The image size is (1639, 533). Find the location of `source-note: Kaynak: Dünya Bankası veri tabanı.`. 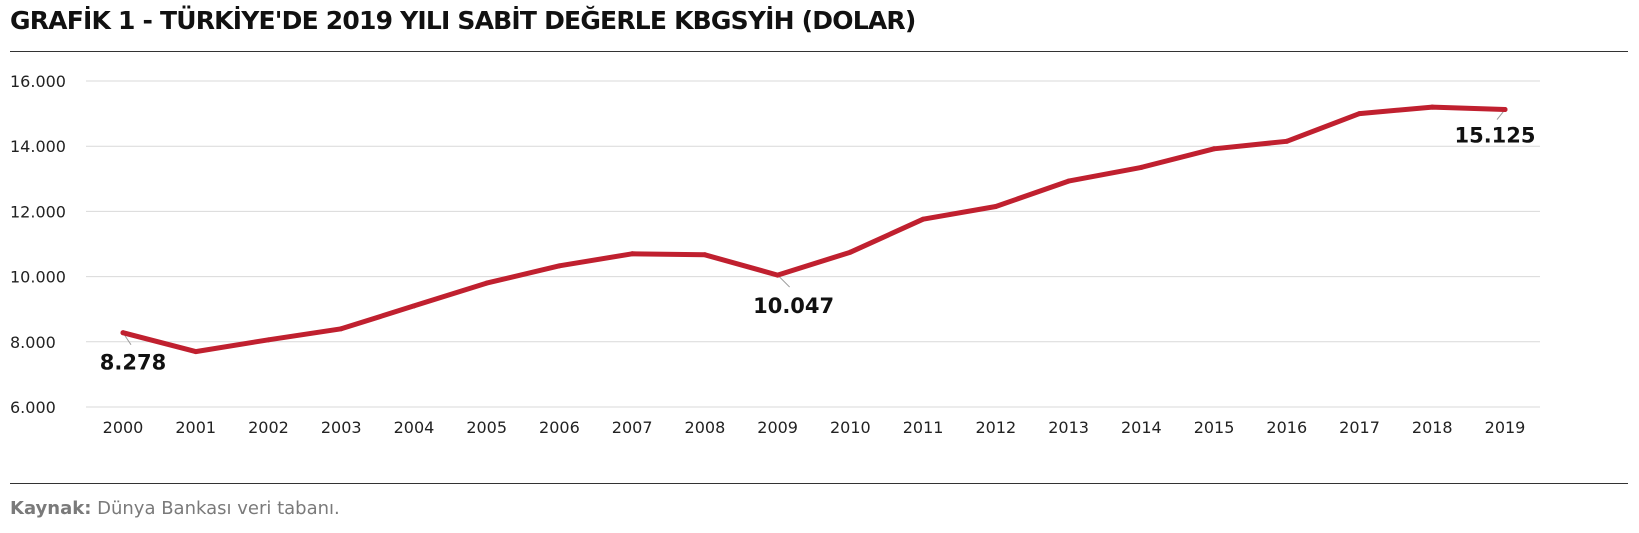

source-note: Kaynak: Dünya Bankası veri tabanı. is located at coordinates (175, 508).